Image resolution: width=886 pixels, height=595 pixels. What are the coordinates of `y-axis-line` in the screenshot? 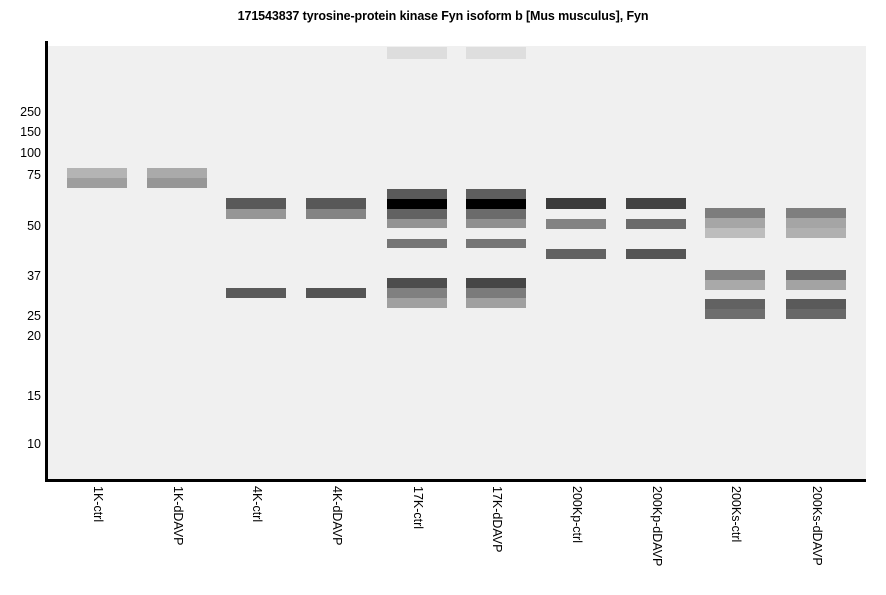 It's located at (46, 261).